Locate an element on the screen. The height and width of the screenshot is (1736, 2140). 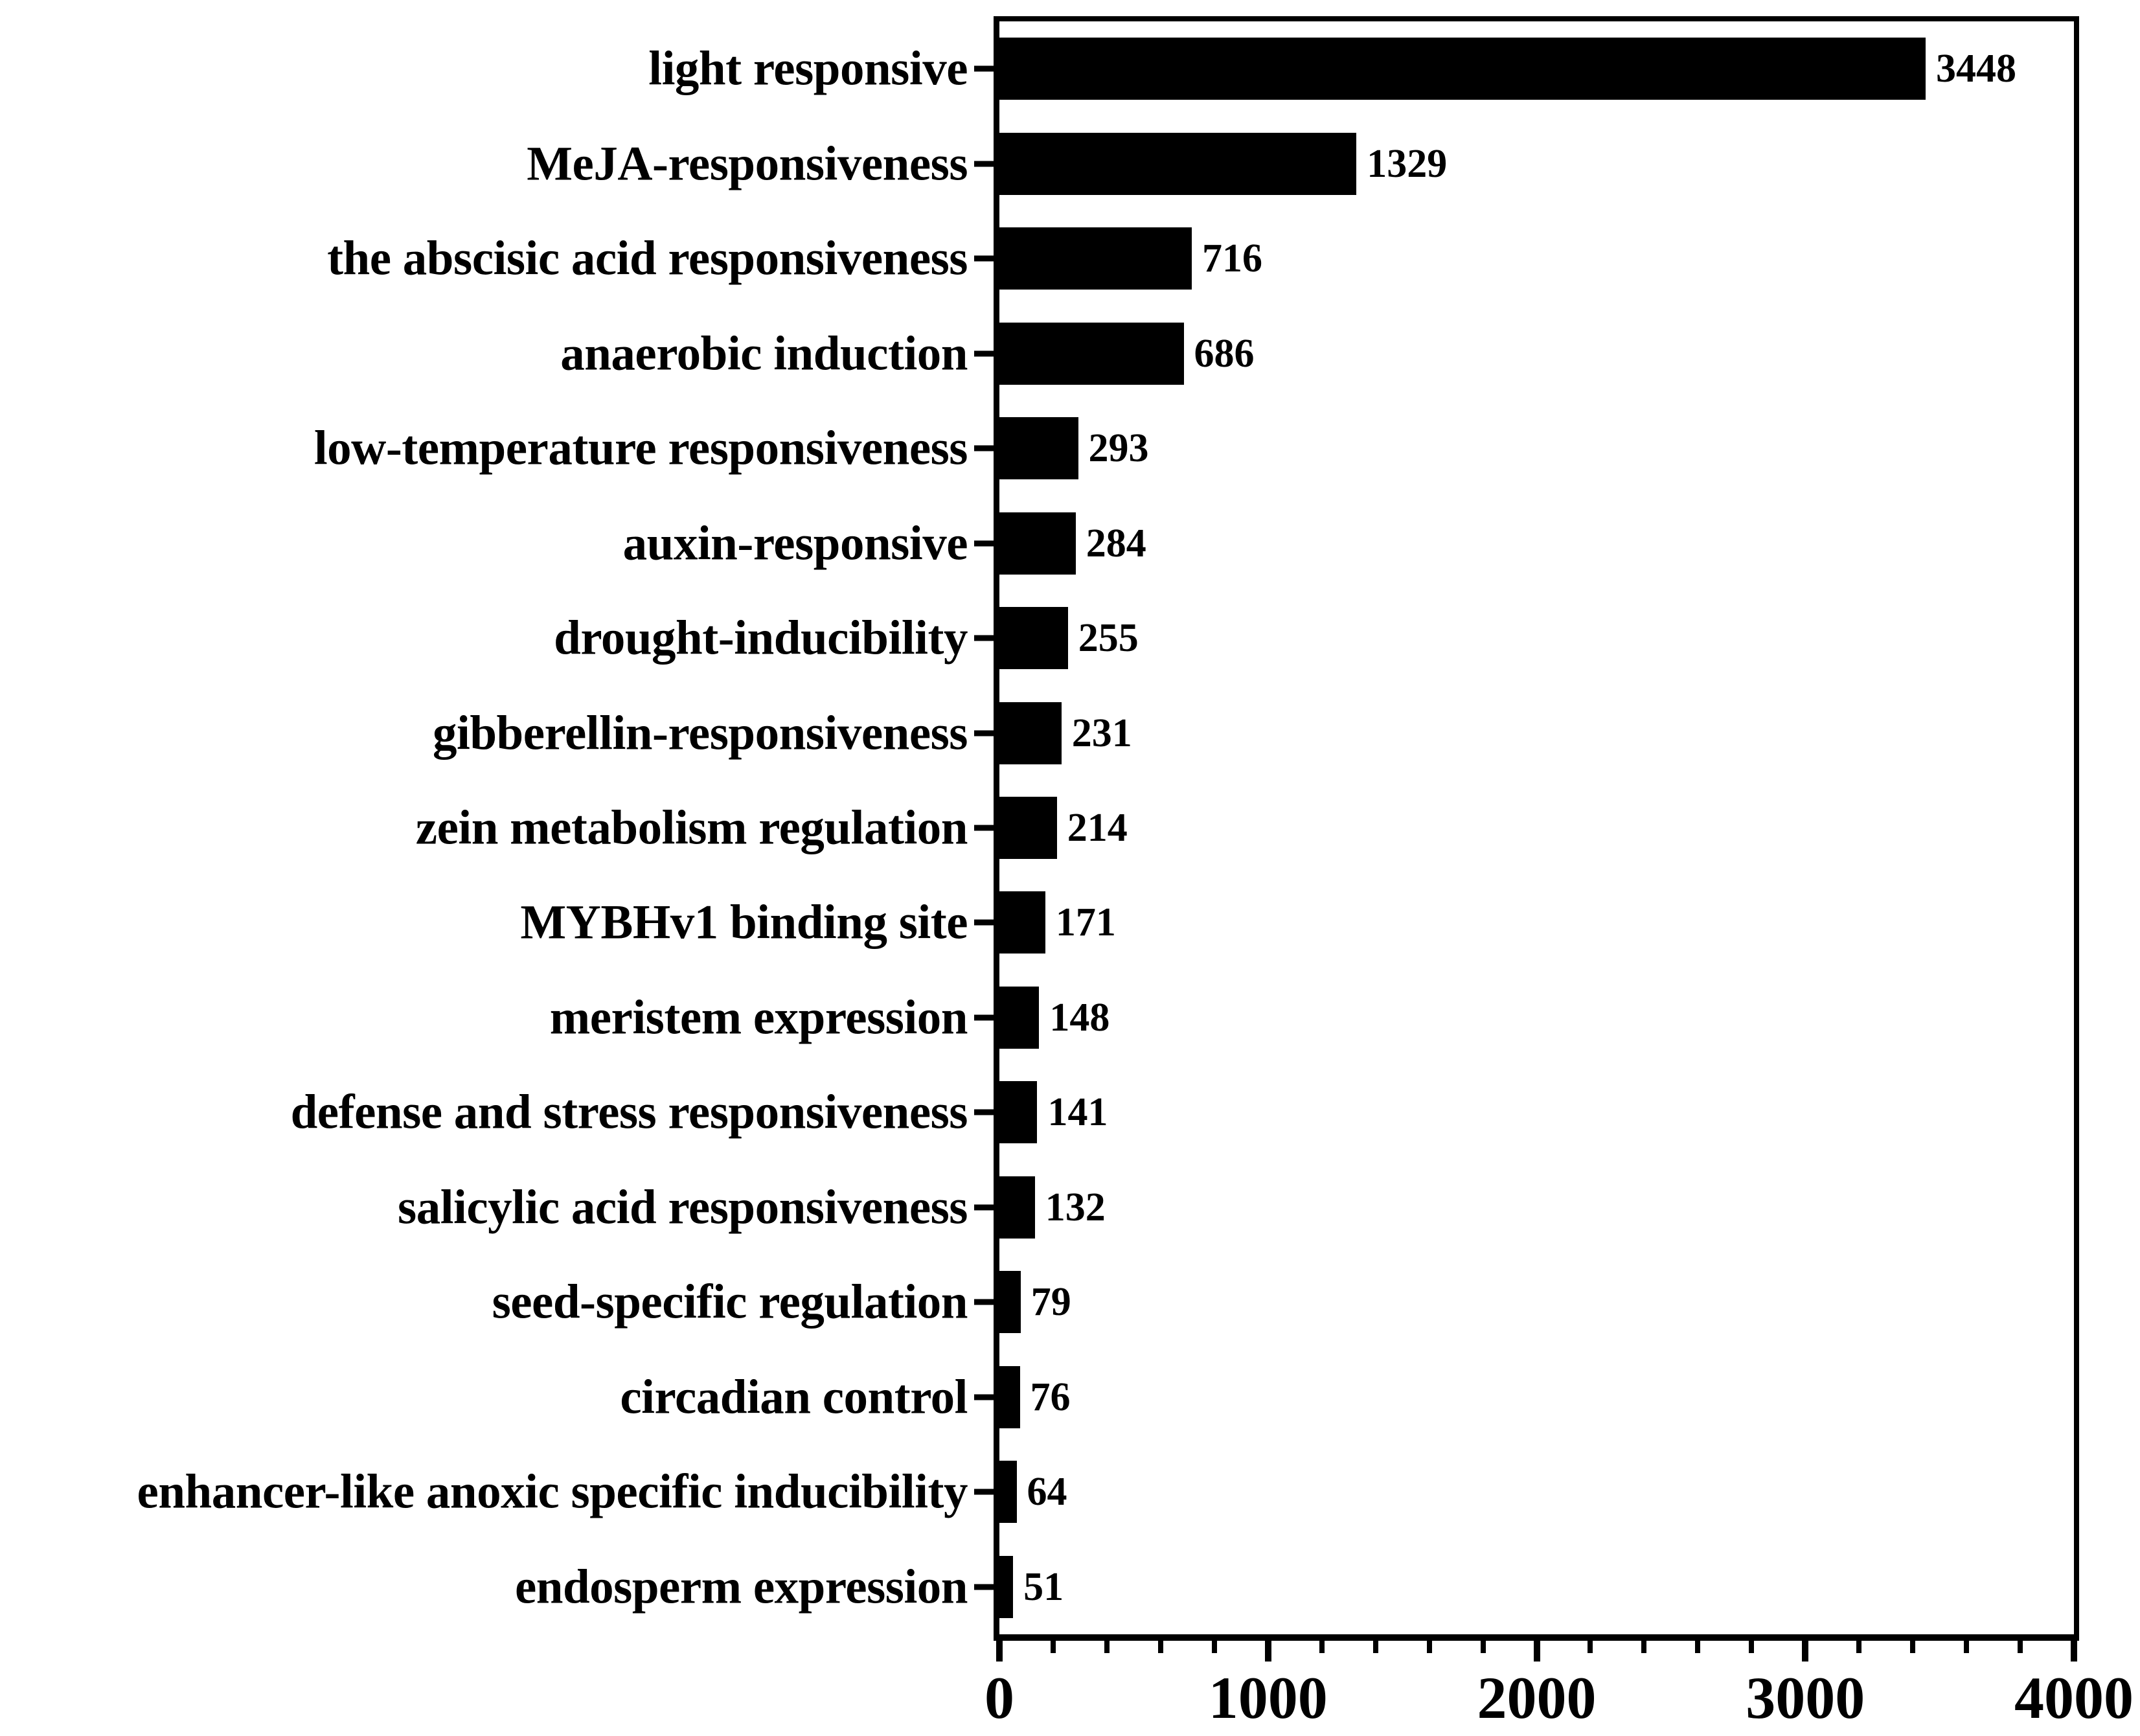
category-label: salicylic acid responsiveness is located at coordinates (683, 1208).